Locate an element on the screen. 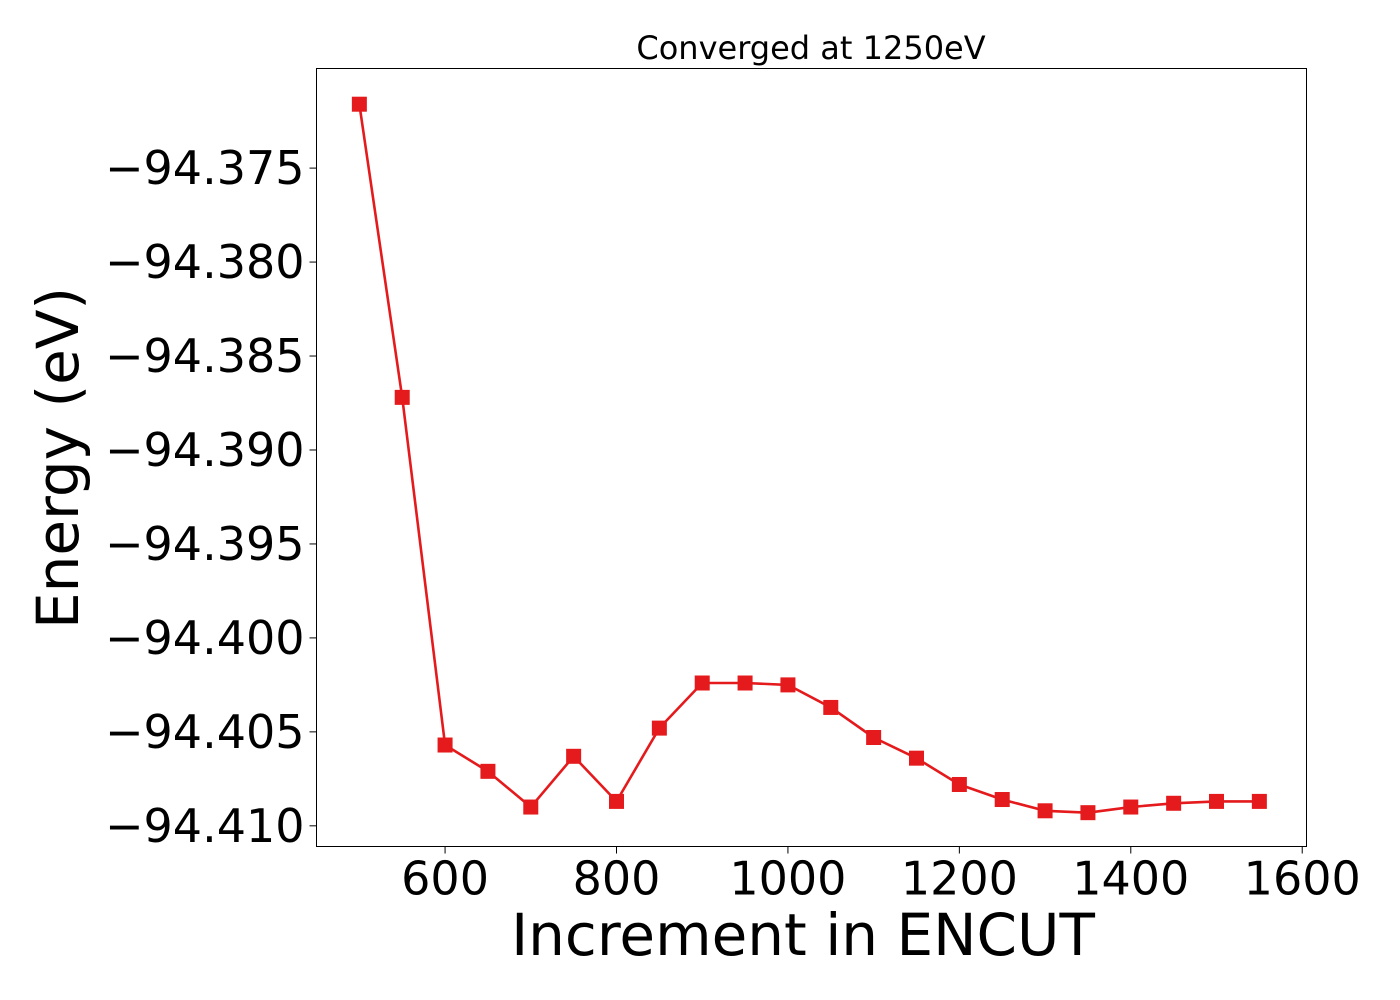  y-tick-label: −94.395 is located at coordinates (205, 544).